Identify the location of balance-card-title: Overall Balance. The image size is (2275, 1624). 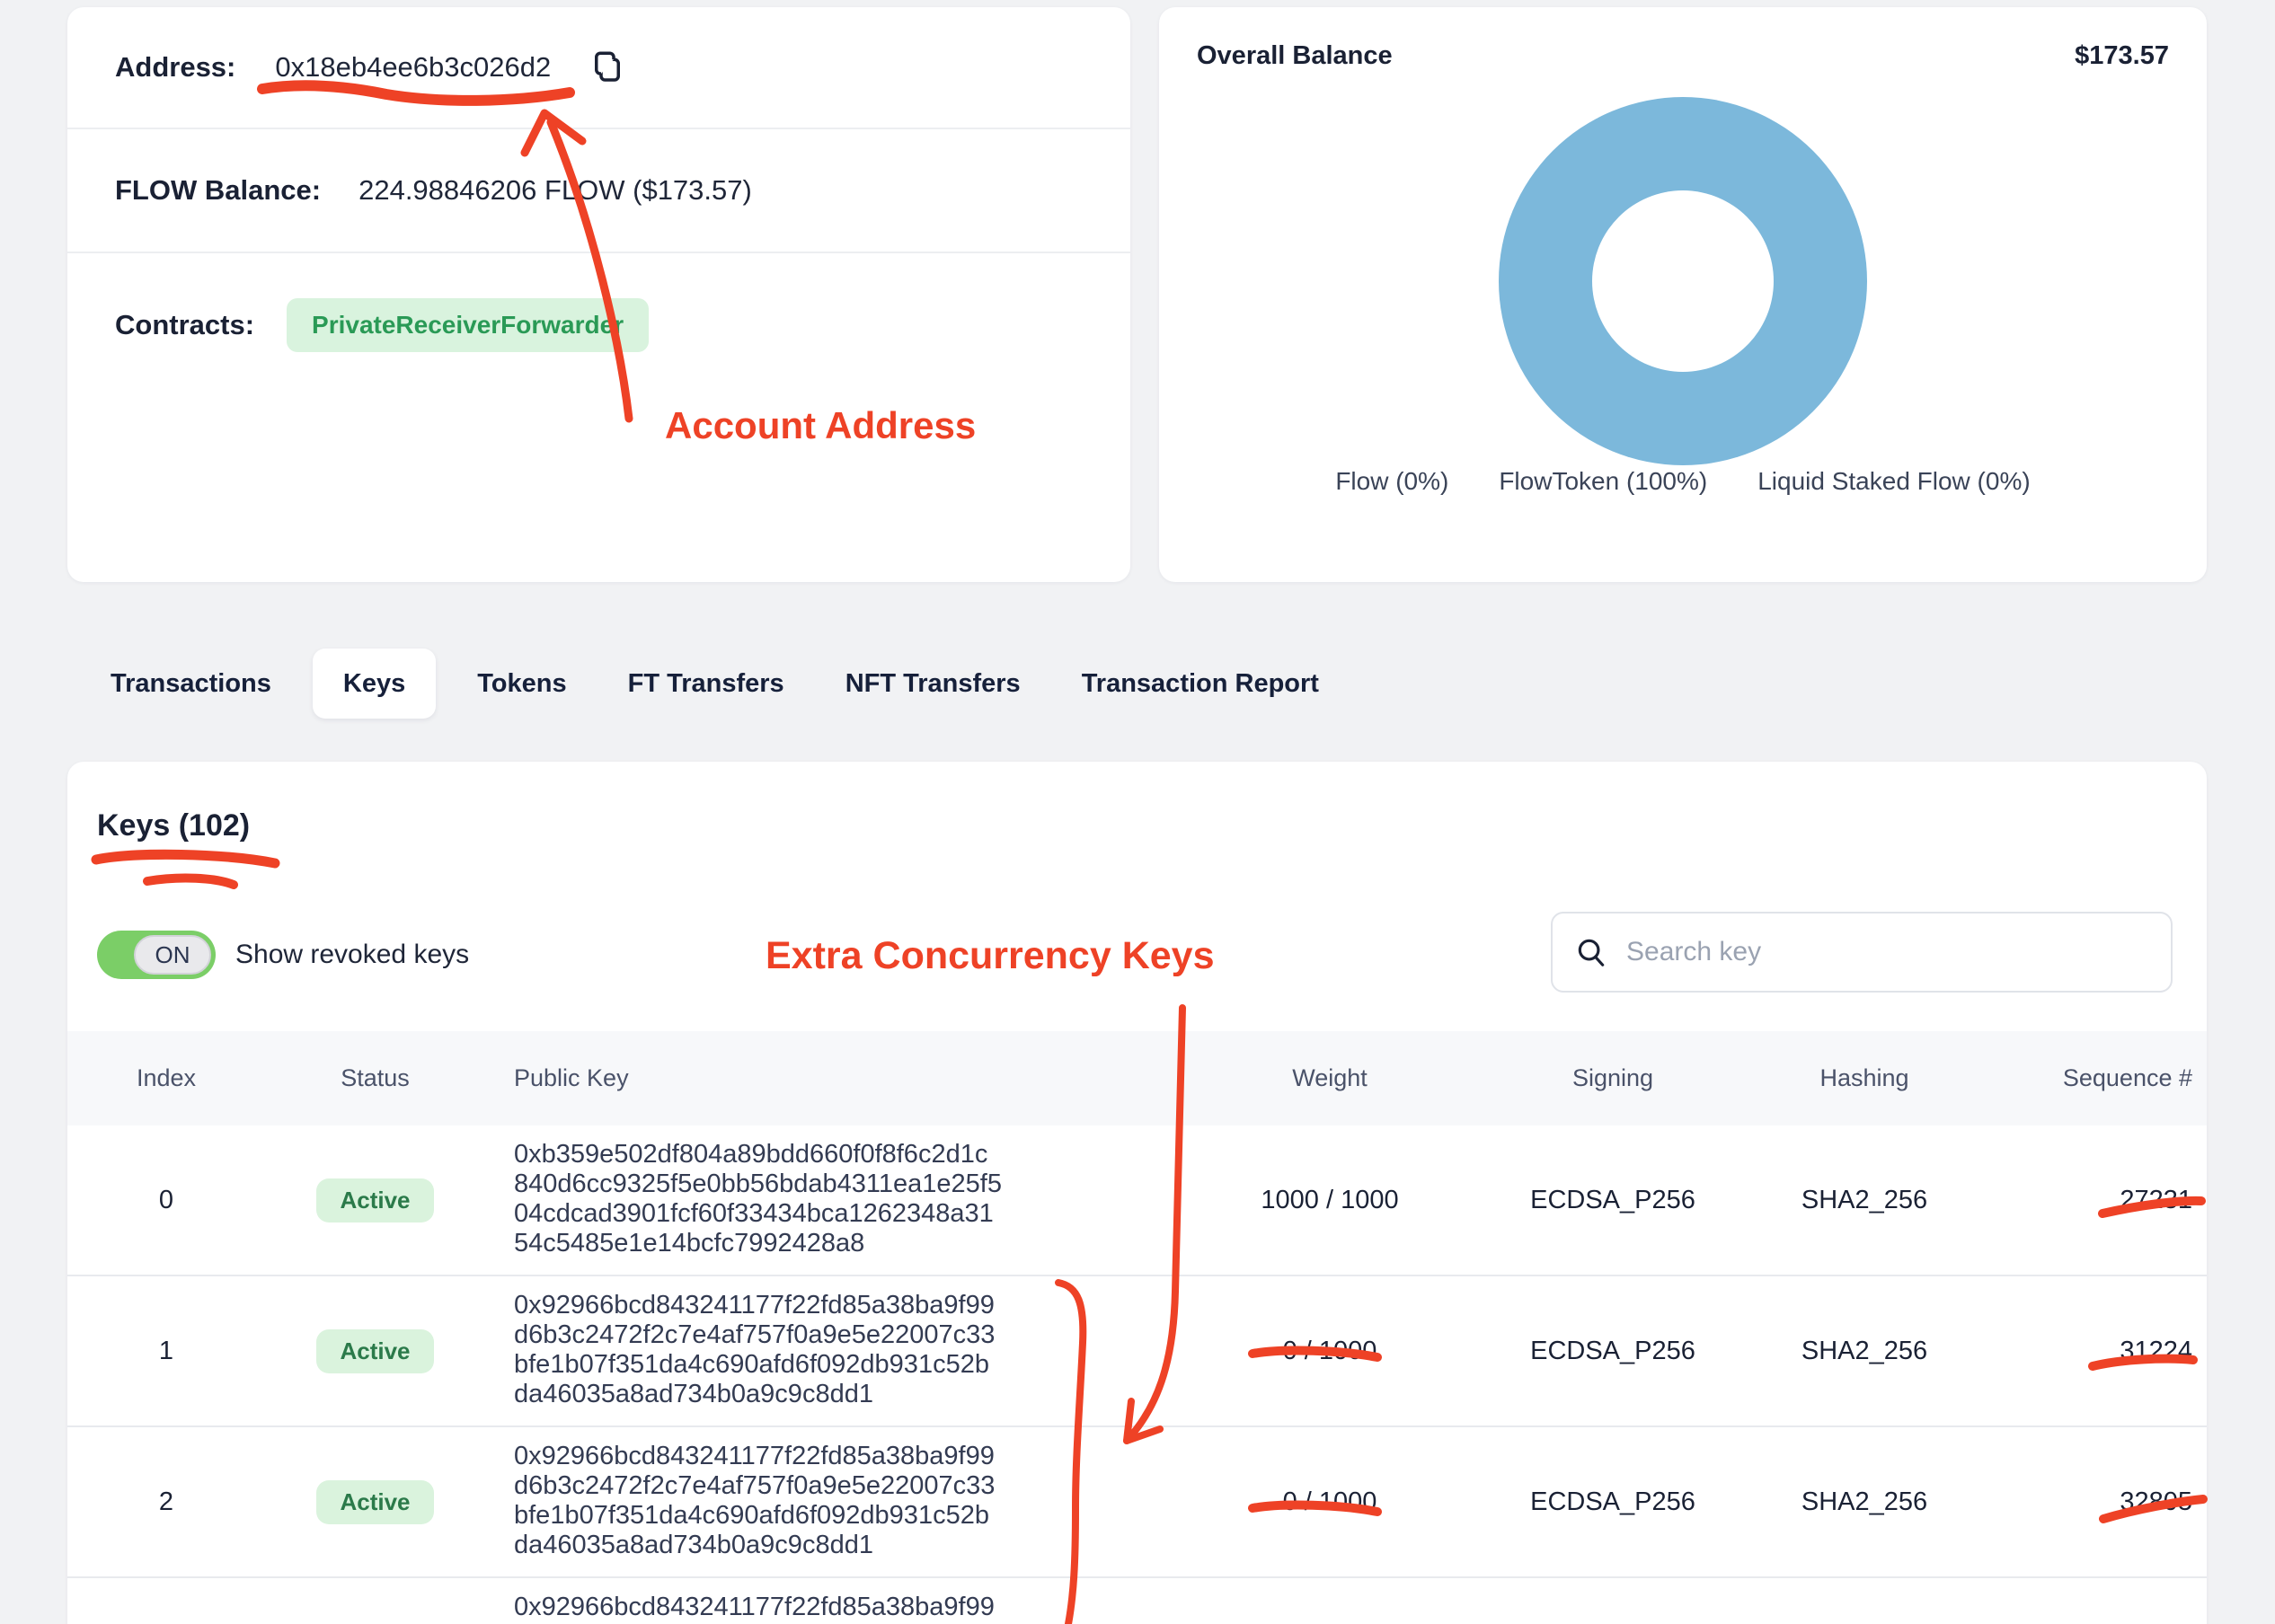
(1295, 55).